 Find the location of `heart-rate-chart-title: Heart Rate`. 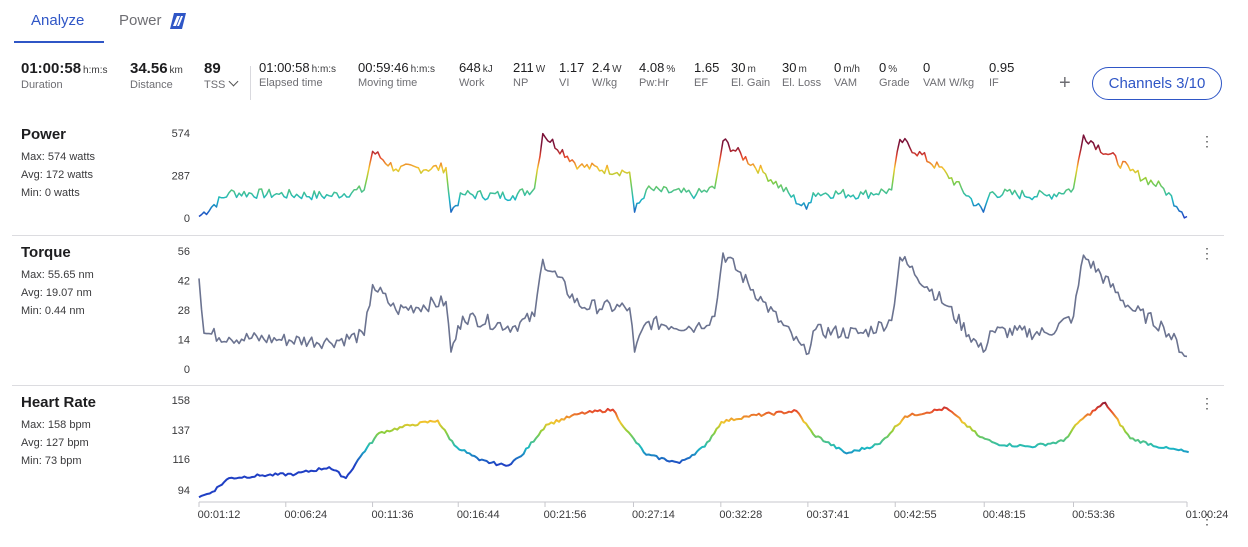

heart-rate-chart-title: Heart Rate is located at coordinates (59, 402).